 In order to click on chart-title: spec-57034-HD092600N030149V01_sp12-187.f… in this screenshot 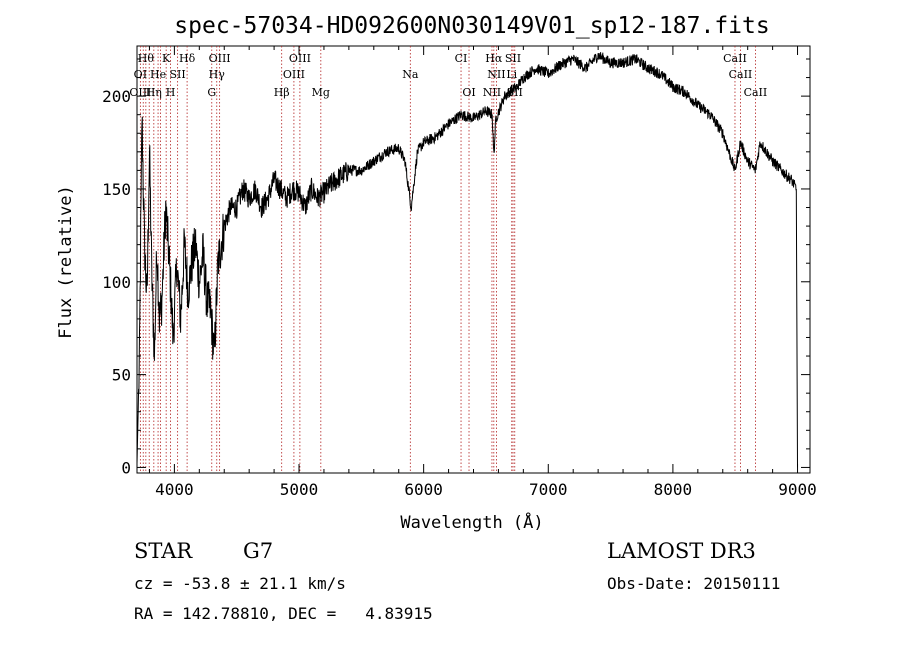, I will do `click(471, 26)`.